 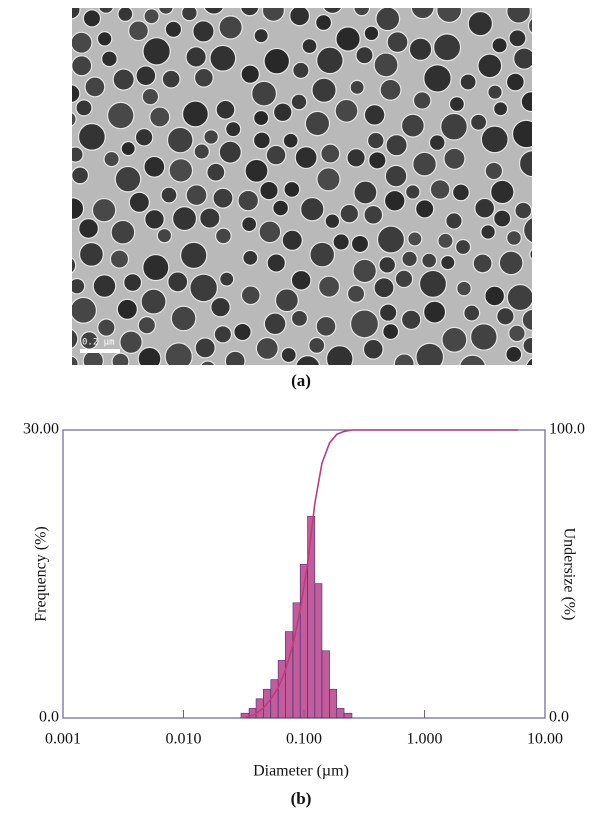 What do you see at coordinates (301, 798) in the screenshot?
I see `panel-label: (b)` at bounding box center [301, 798].